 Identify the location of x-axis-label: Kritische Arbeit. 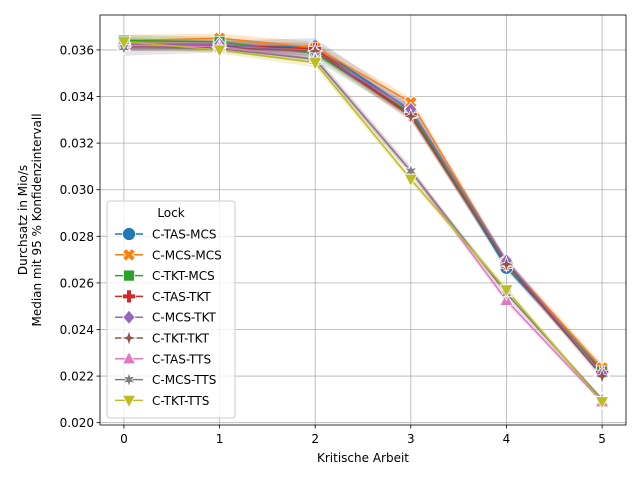
(363, 458).